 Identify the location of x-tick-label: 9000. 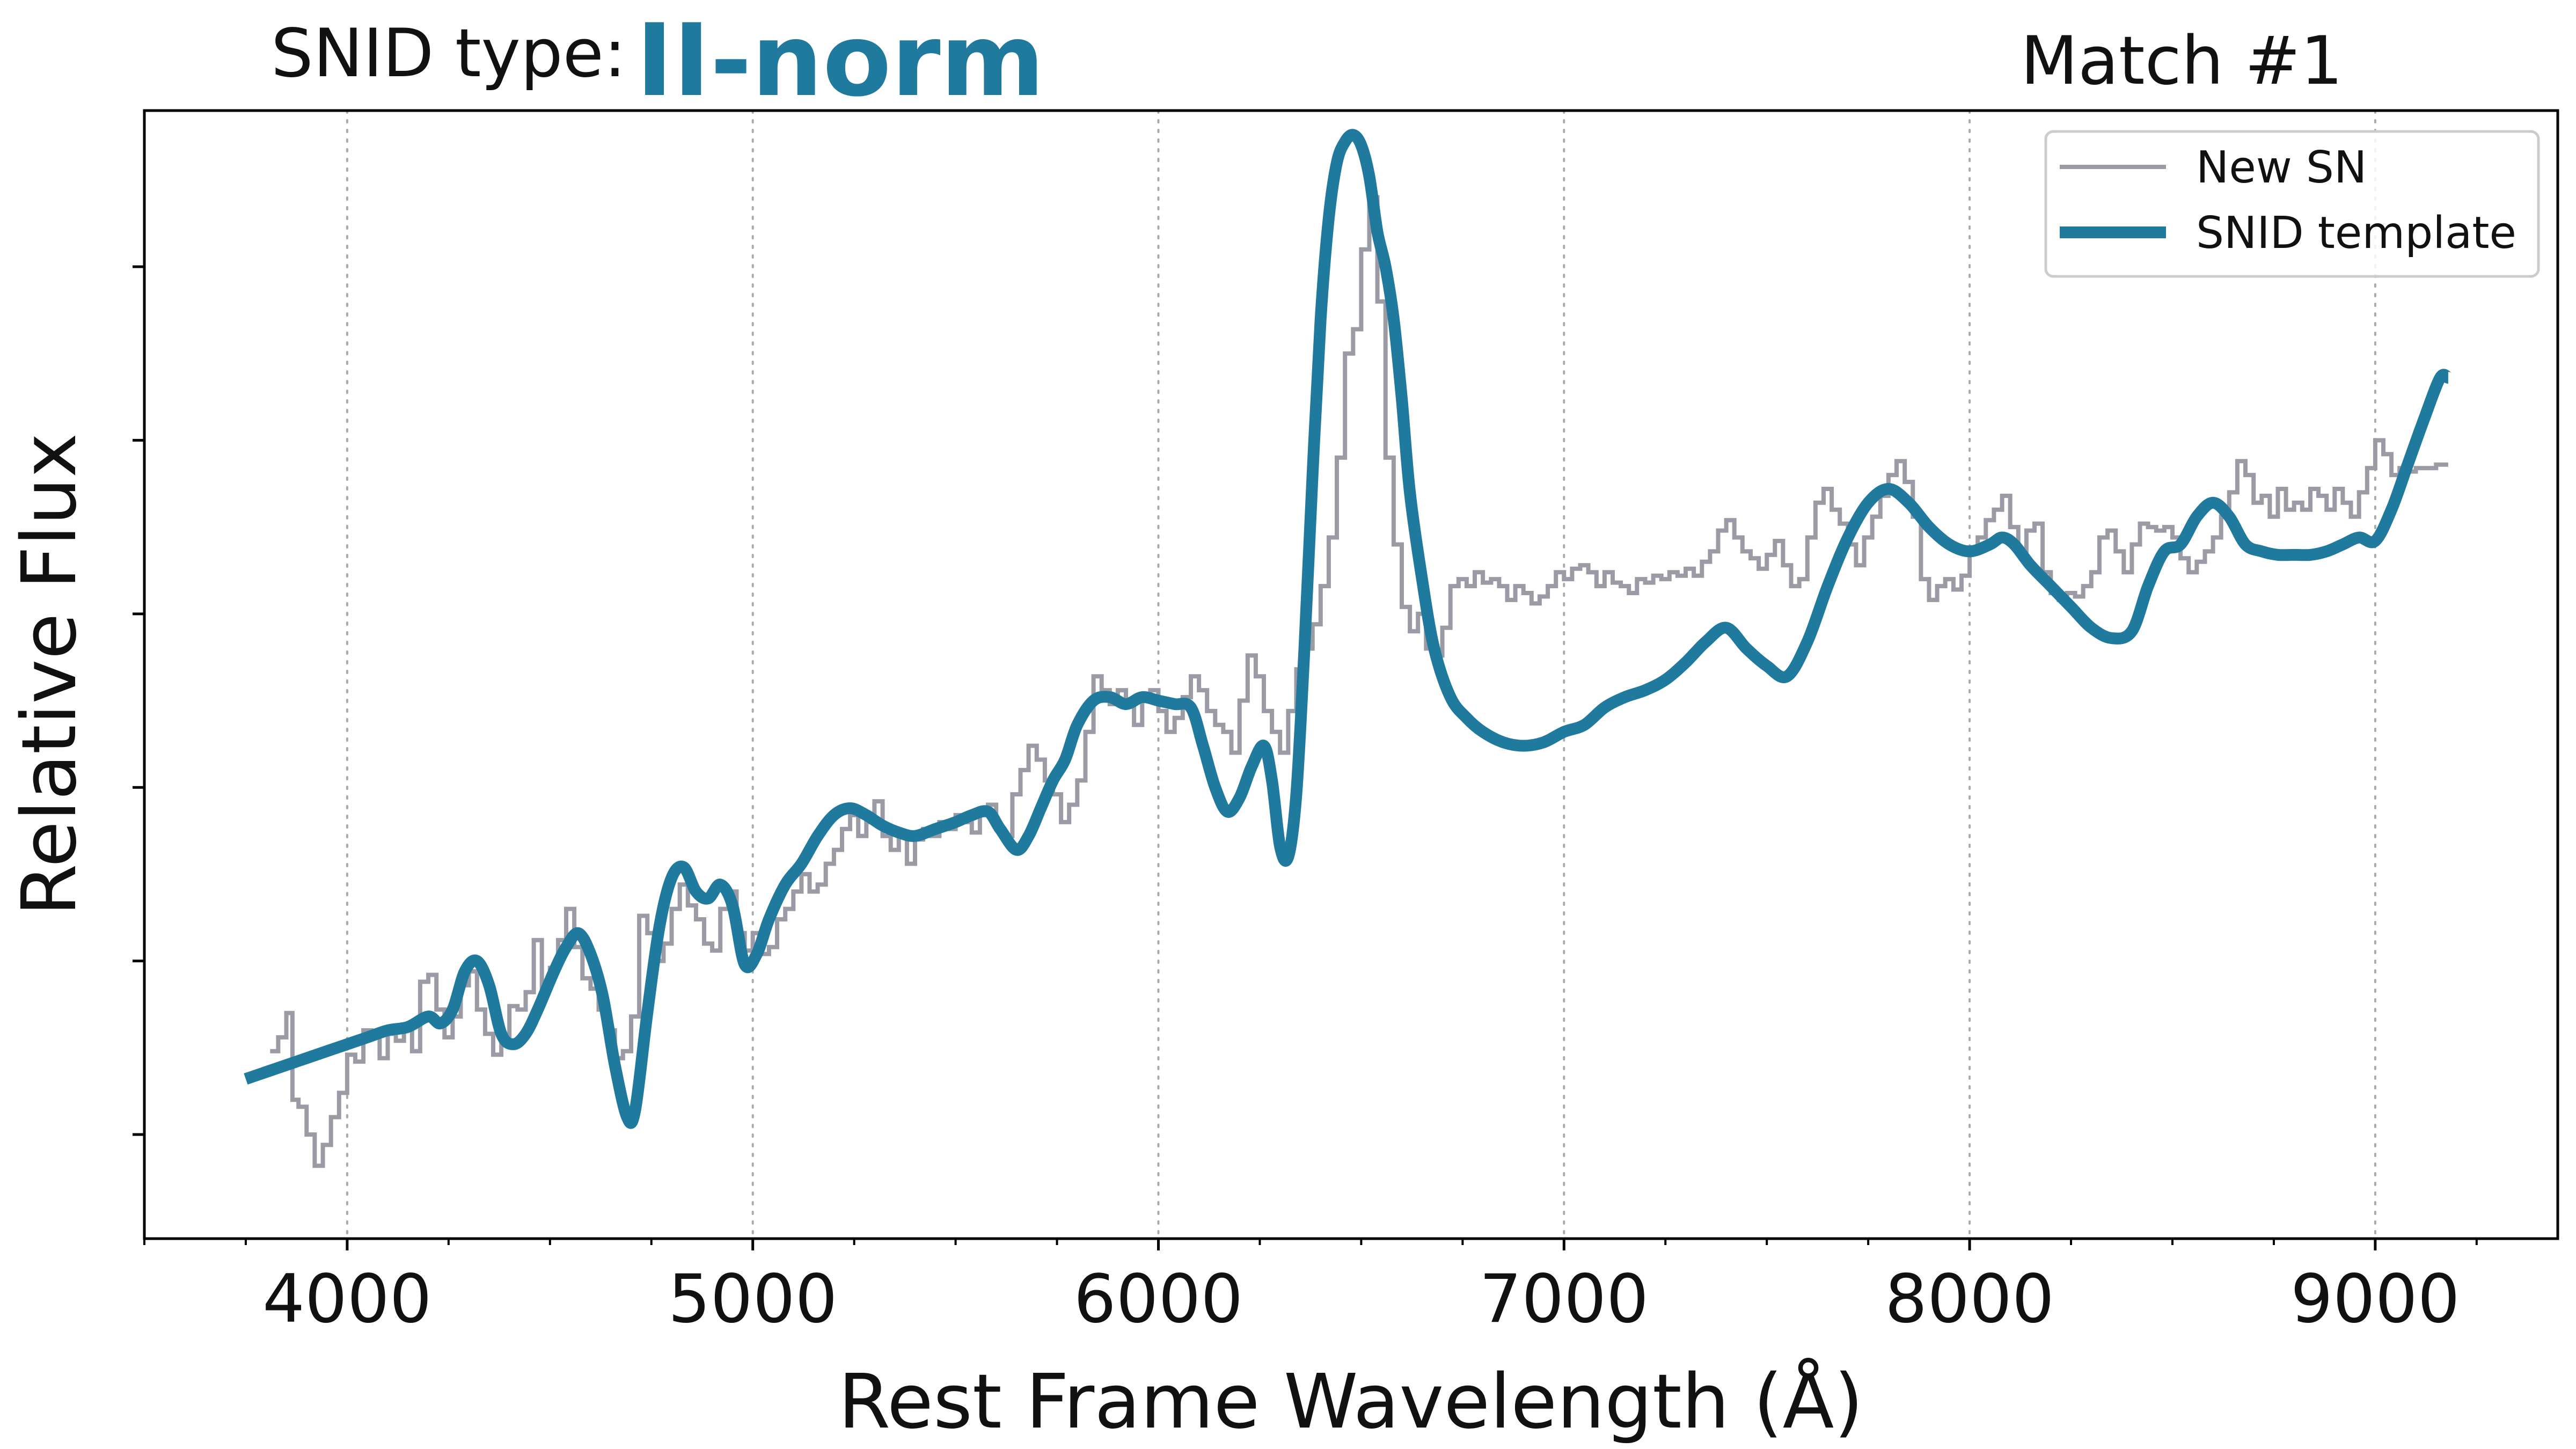
(2375, 1299).